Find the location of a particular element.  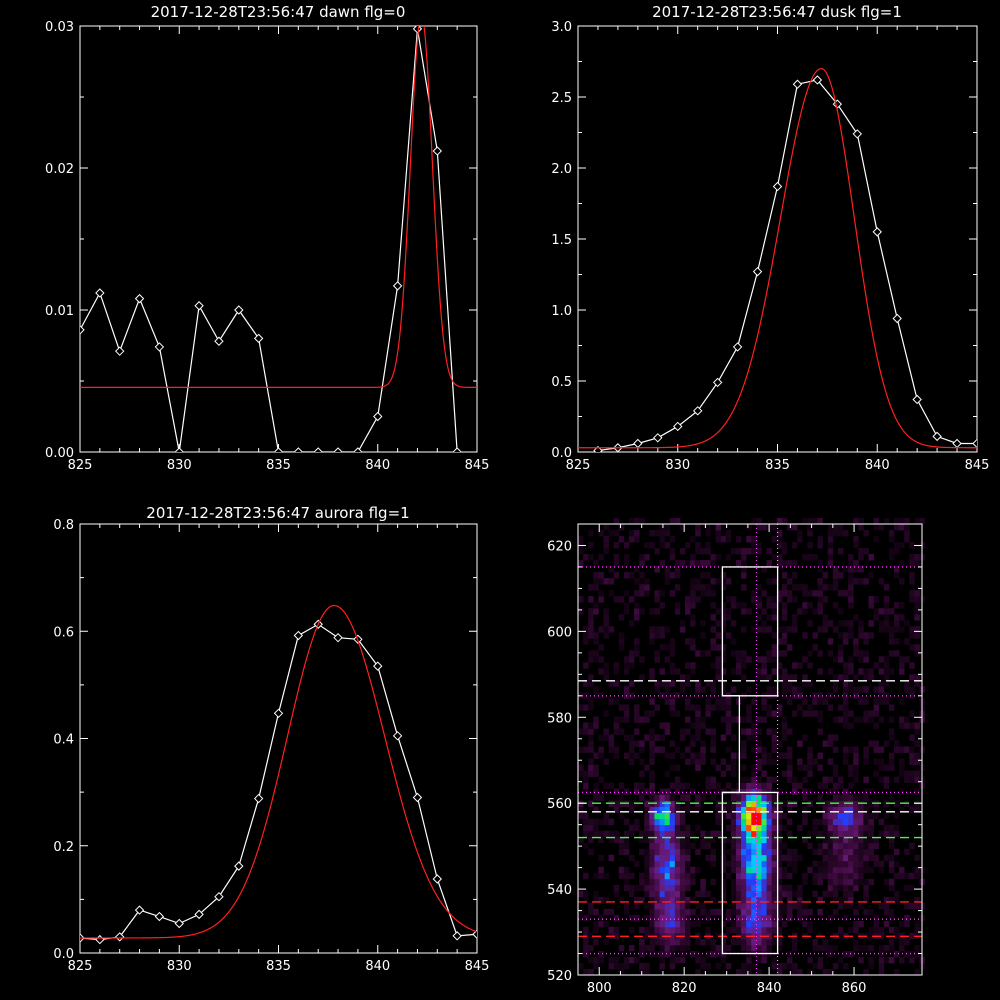

y-tick-label: 0.00 is located at coordinates (59, 453).